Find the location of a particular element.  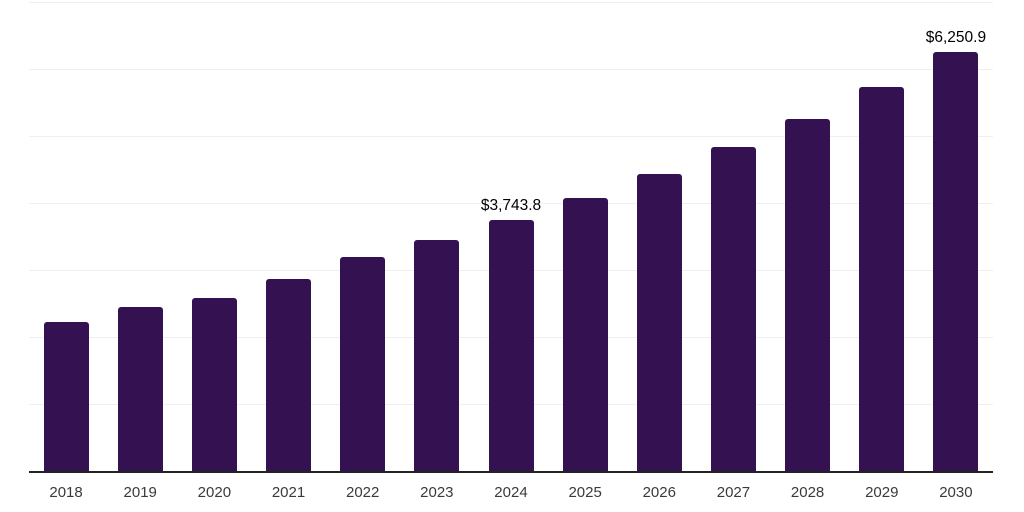

tick-label-2029: 2029 is located at coordinates (882, 492).